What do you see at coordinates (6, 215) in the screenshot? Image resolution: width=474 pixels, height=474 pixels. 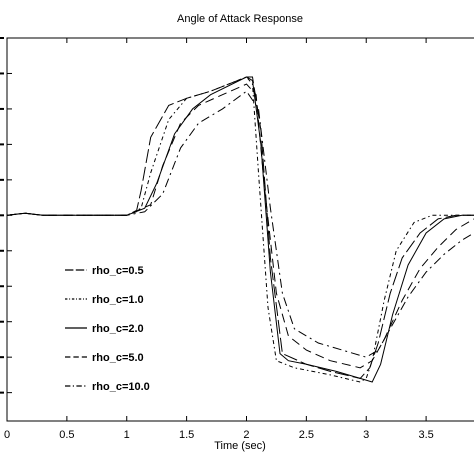 I see `y-axis-ticks` at bounding box center [6, 215].